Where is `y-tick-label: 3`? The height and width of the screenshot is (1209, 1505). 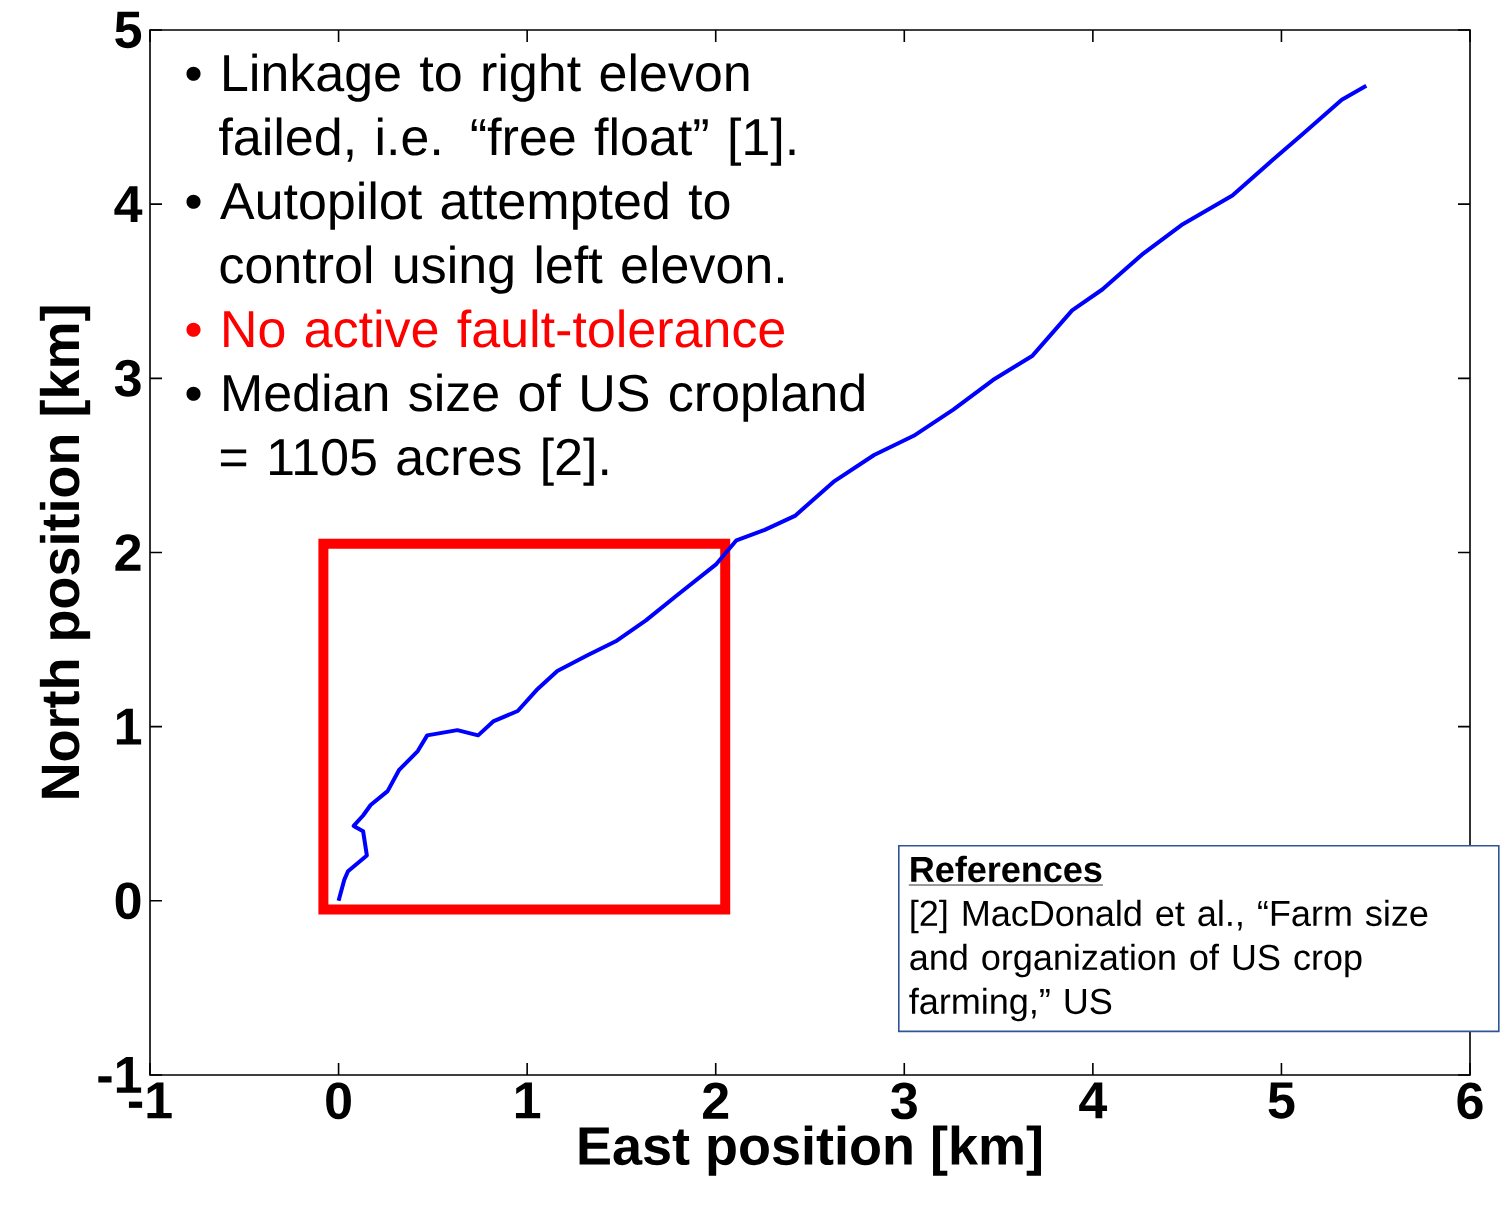
y-tick-label: 3 is located at coordinates (127, 378).